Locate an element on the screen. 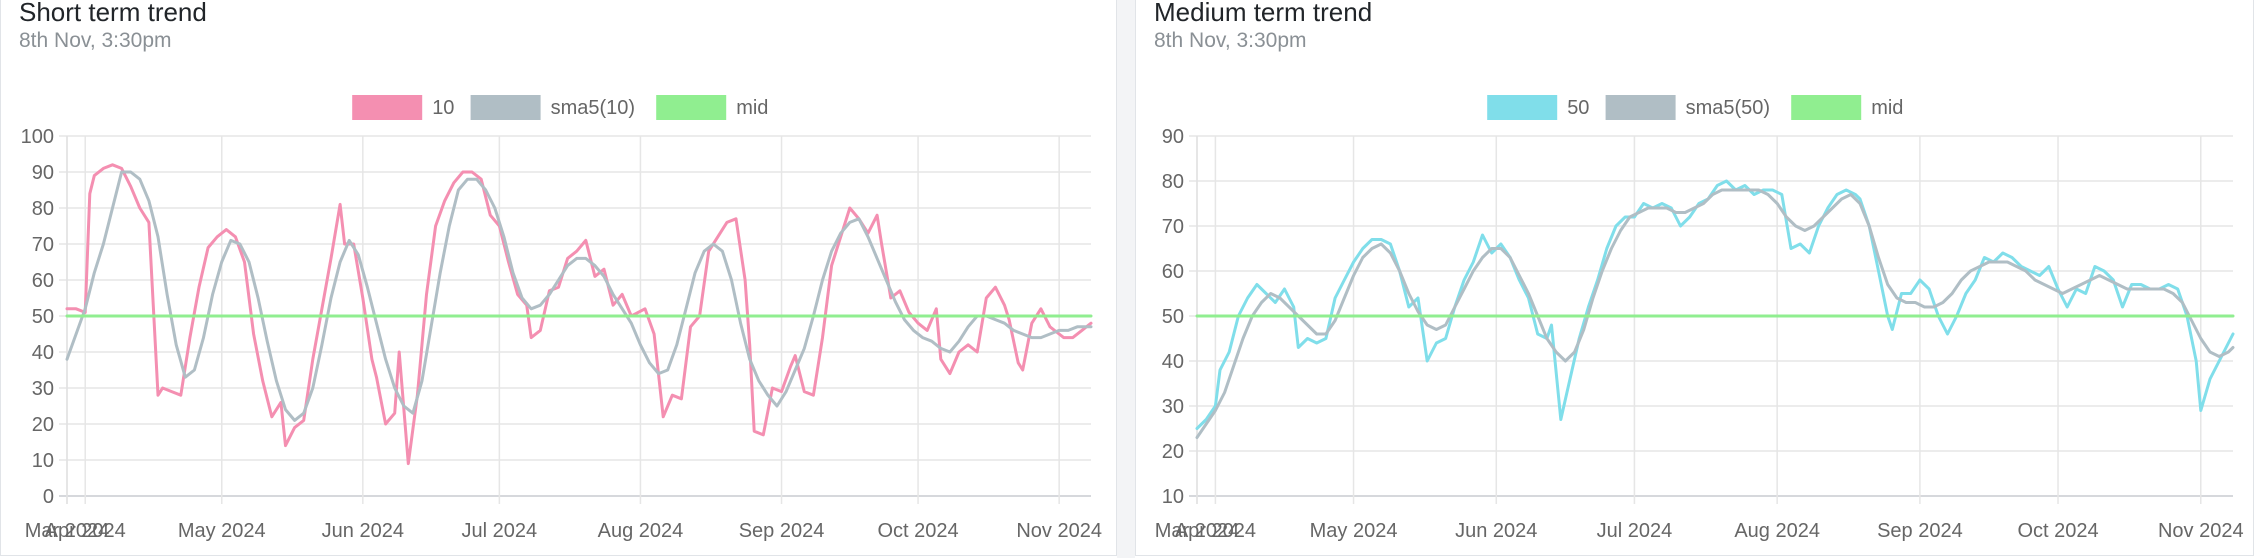  card-title: Short term trend is located at coordinates (113, 13).